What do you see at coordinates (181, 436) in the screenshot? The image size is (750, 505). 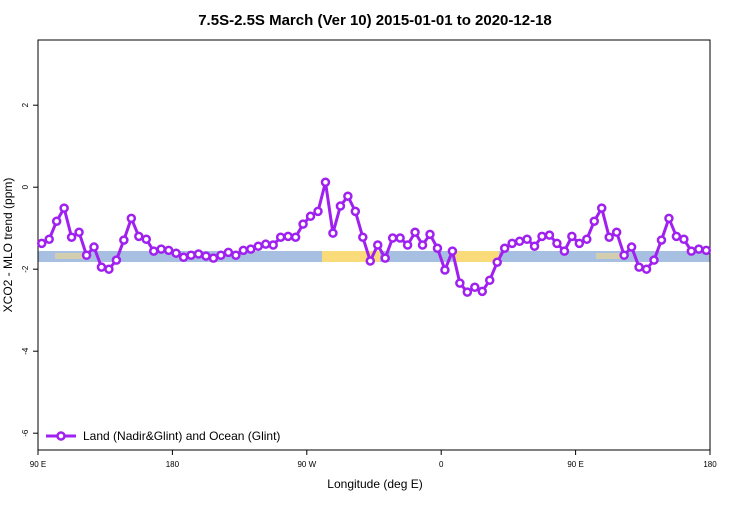 I see `legend-label: Land (Nadir&Glint) and Ocean (Glint)` at bounding box center [181, 436].